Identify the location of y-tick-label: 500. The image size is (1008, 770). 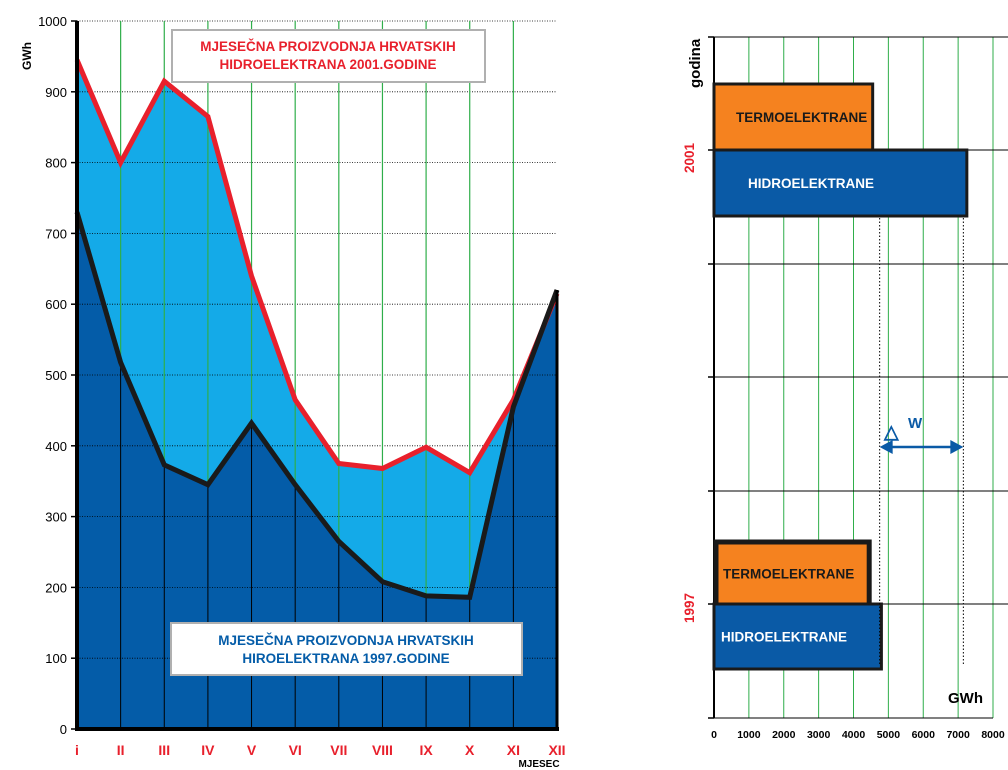
(56, 375).